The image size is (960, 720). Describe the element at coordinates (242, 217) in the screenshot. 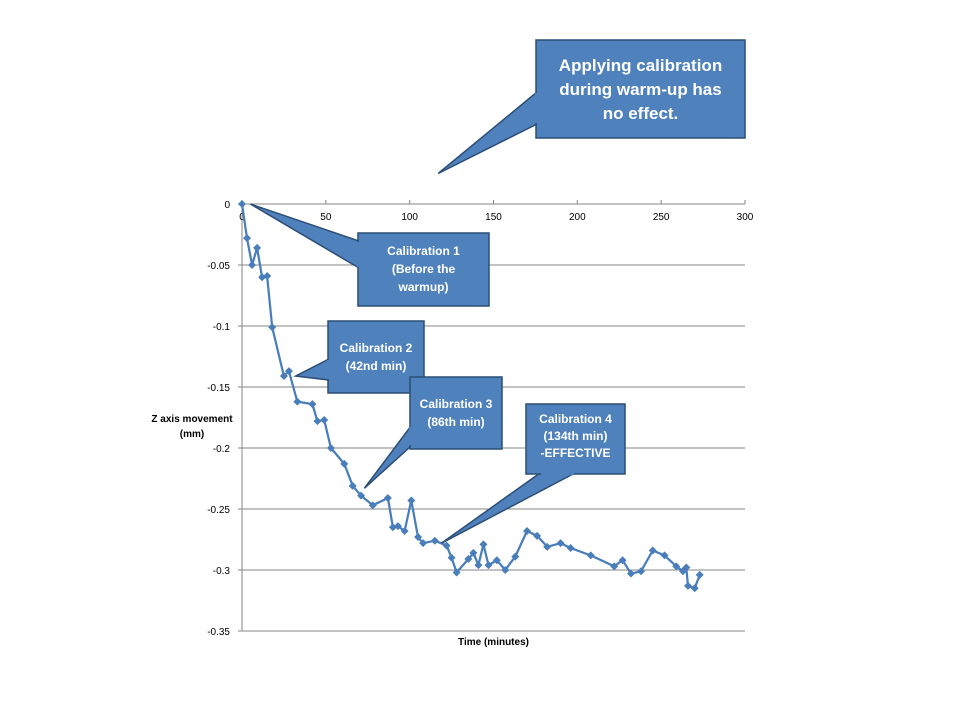

I see `x-tick-label-0: 0` at that location.